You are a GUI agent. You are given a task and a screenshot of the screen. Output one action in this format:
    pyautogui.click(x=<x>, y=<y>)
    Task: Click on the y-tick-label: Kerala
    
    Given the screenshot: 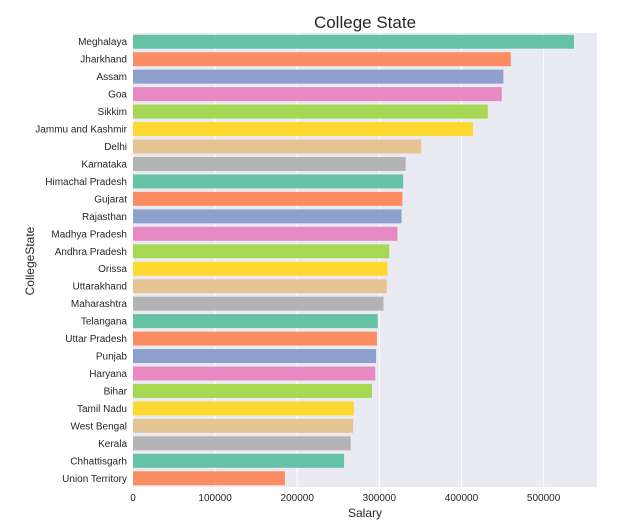 What is the action you would take?
    pyautogui.click(x=112, y=444)
    